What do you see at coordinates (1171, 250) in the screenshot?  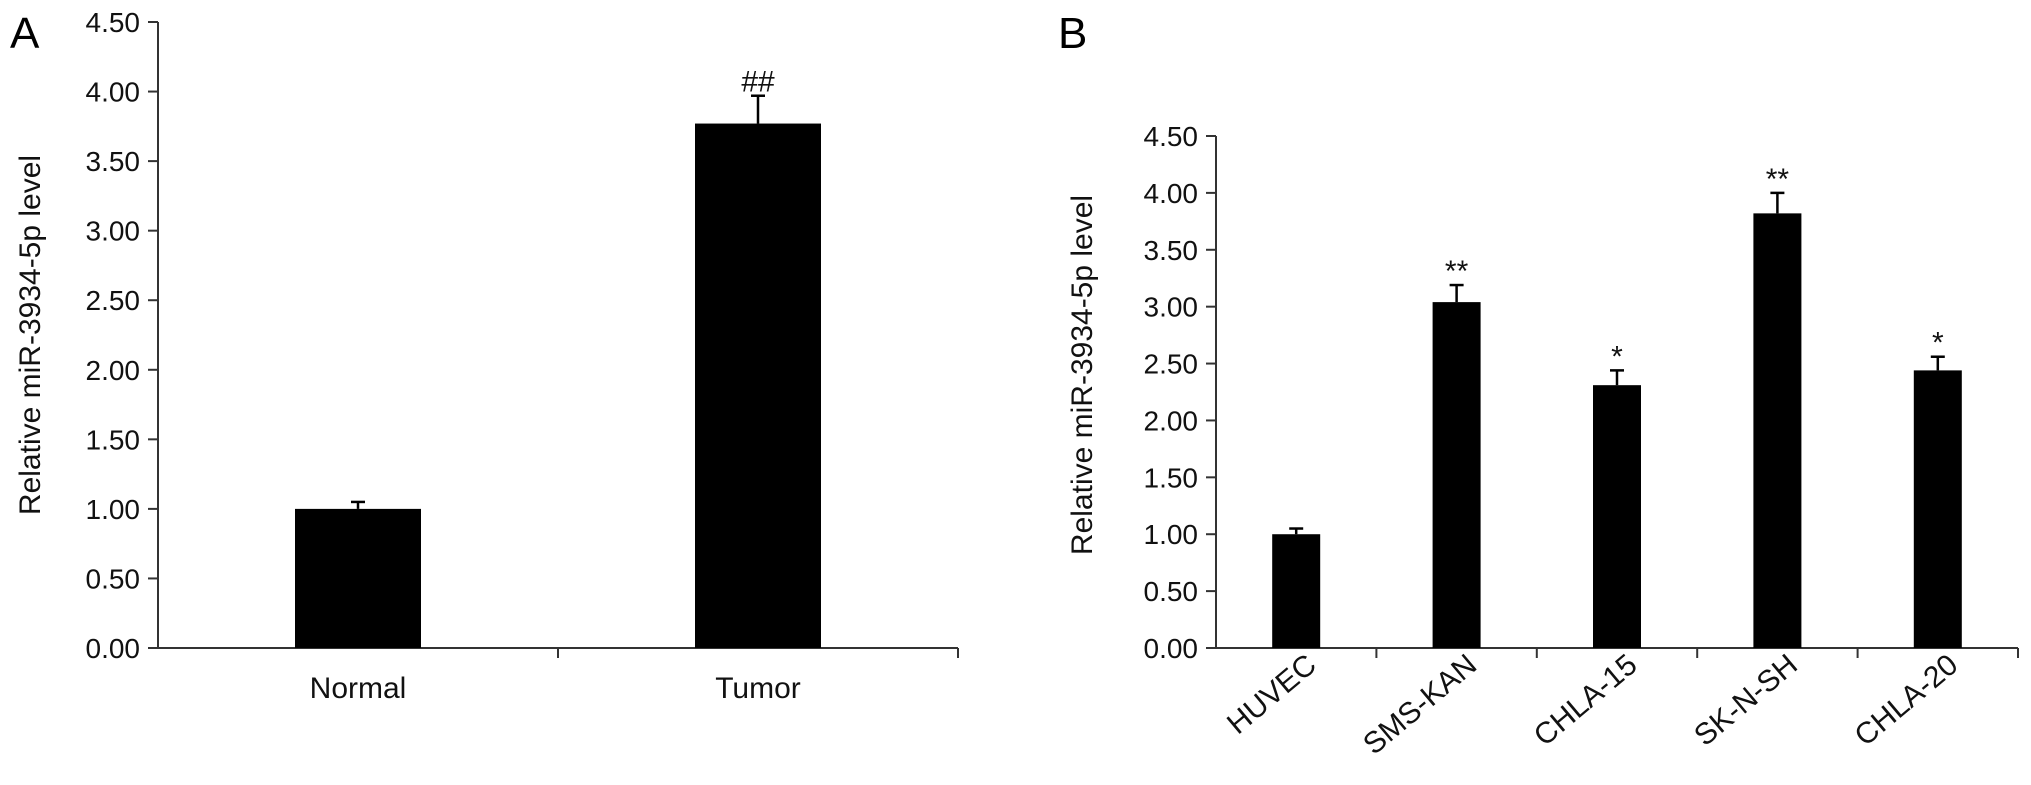 I see `panel-b-y-tick-label: 3.50` at bounding box center [1171, 250].